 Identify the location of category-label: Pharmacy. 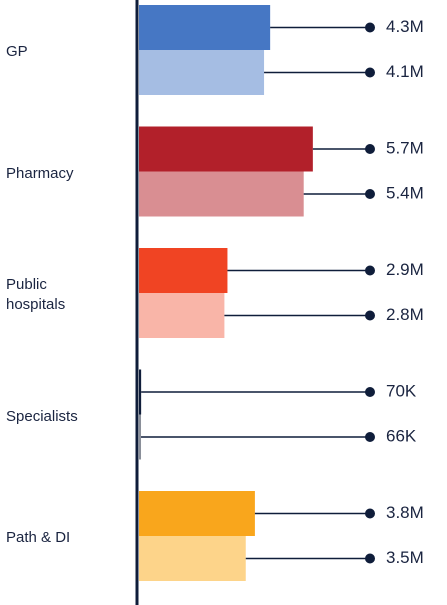
(40, 173).